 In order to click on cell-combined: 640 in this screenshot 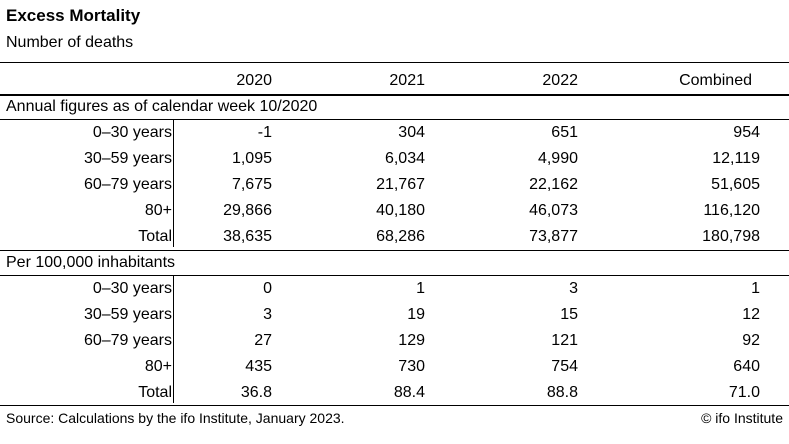, I will do `click(746, 366)`.